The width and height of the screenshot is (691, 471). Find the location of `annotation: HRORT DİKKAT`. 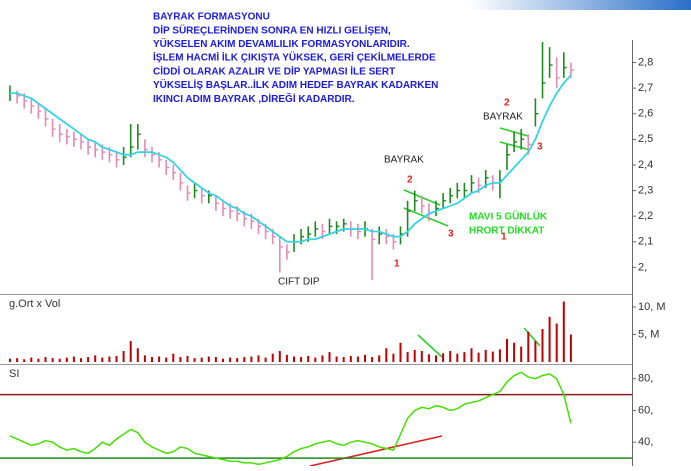

annotation: HRORT DİKKAT is located at coordinates (506, 230).